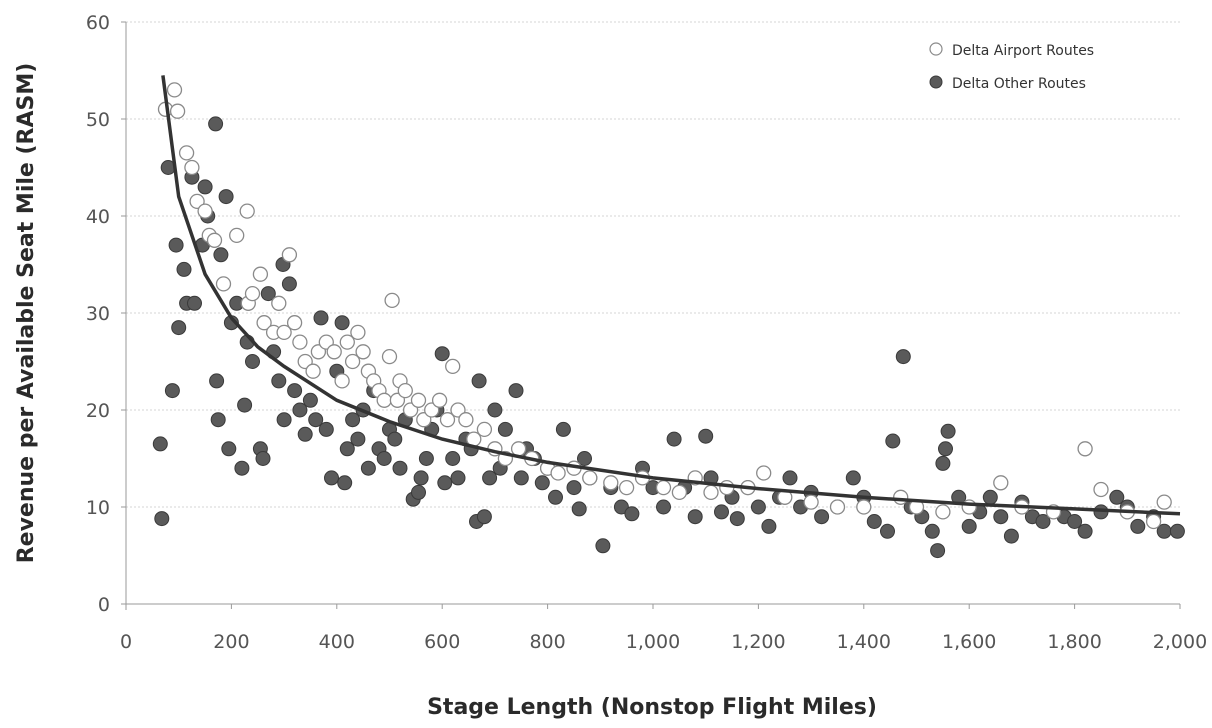  Describe the element at coordinates (652, 707) in the screenshot. I see `x-axis-title: Stage Length (Nonstop Flight Miles)` at that location.